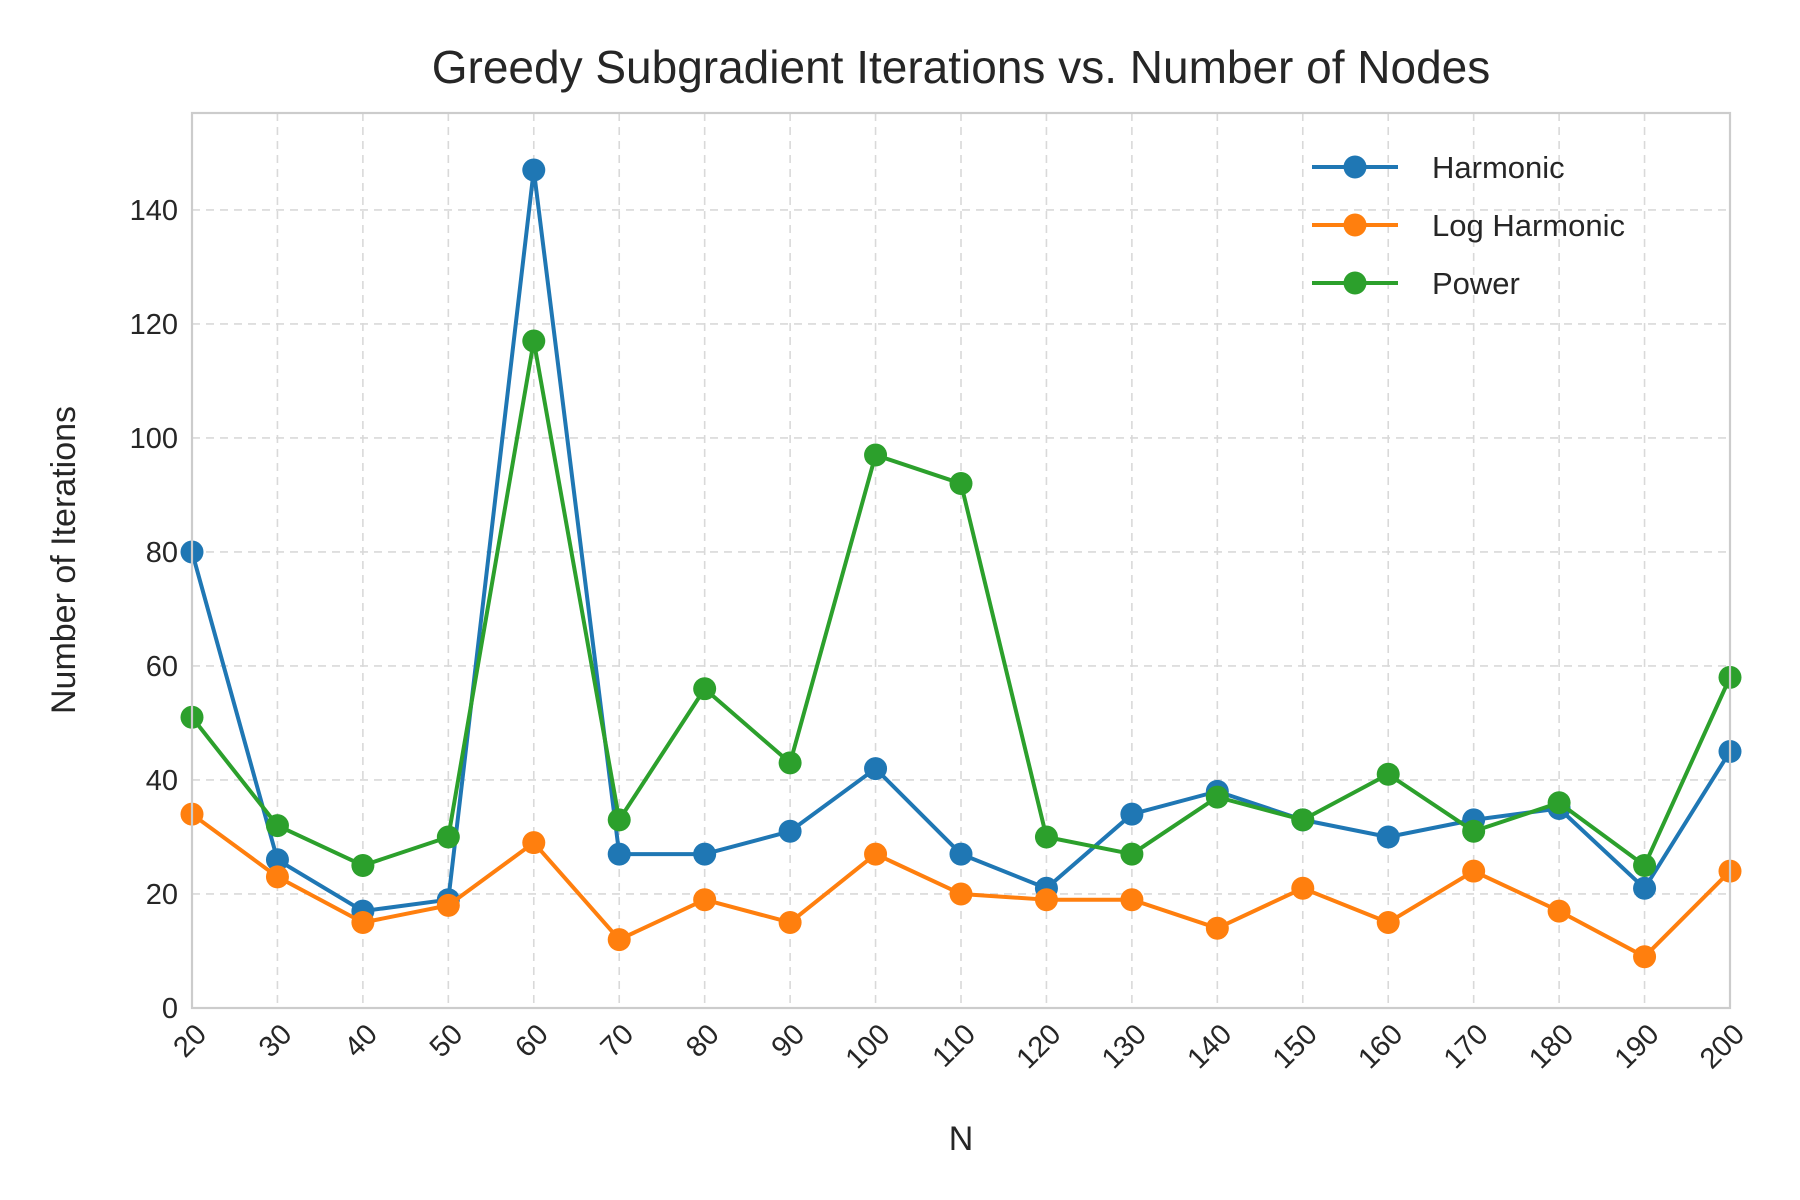  I want to click on x-tick-label: 30, so click(275, 1040).